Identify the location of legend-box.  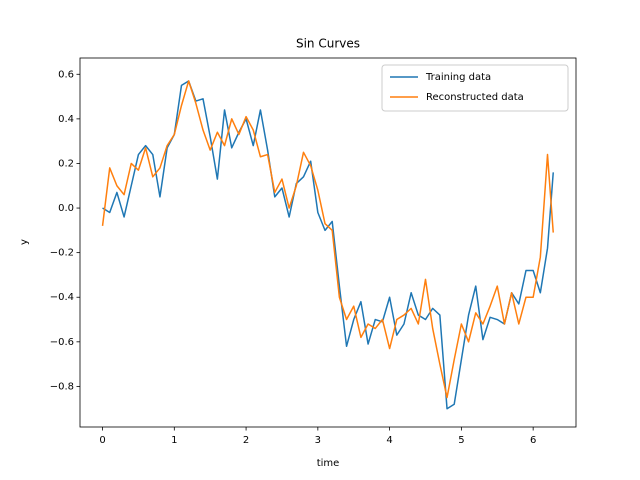
(475, 88).